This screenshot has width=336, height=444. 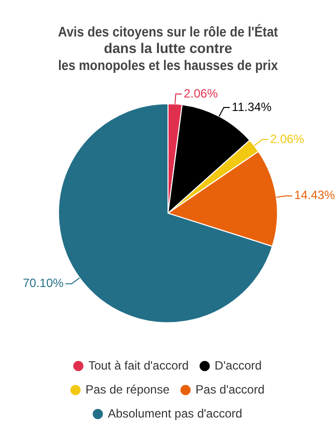 I want to click on legend-label: Pas d'accord, so click(x=230, y=389).